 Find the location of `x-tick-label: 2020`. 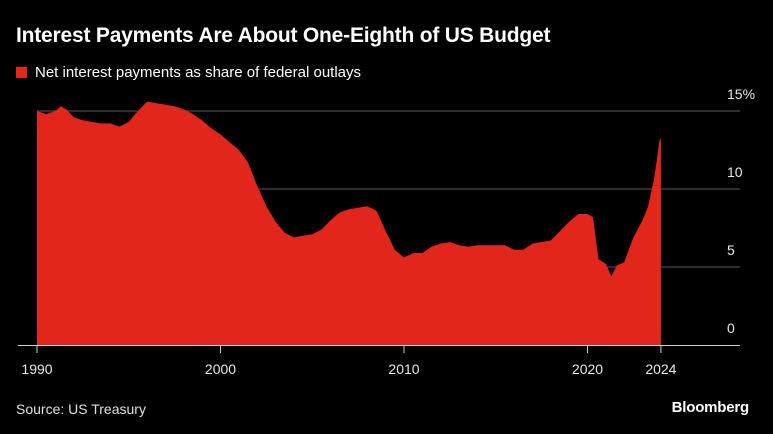

x-tick-label: 2020 is located at coordinates (587, 369).